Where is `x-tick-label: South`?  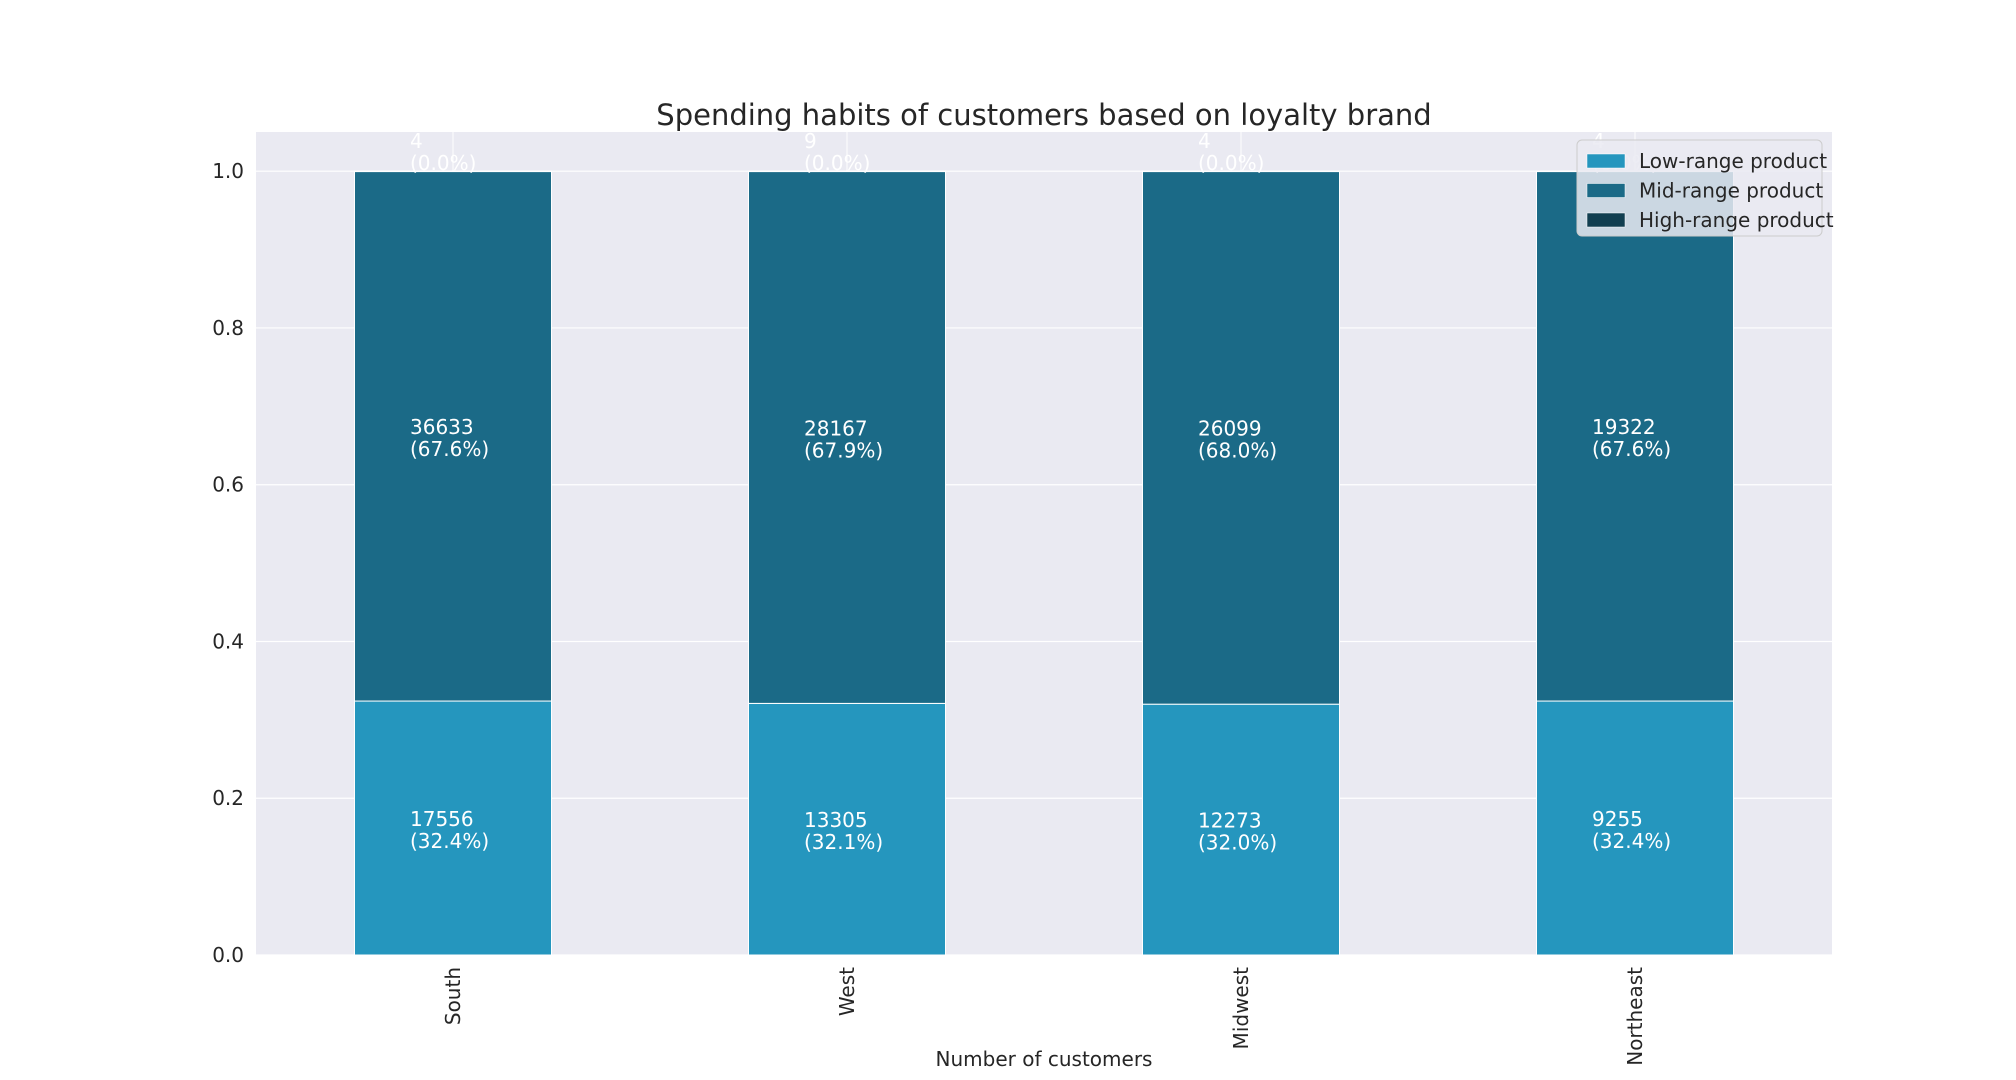 x-tick-label: South is located at coordinates (453, 996).